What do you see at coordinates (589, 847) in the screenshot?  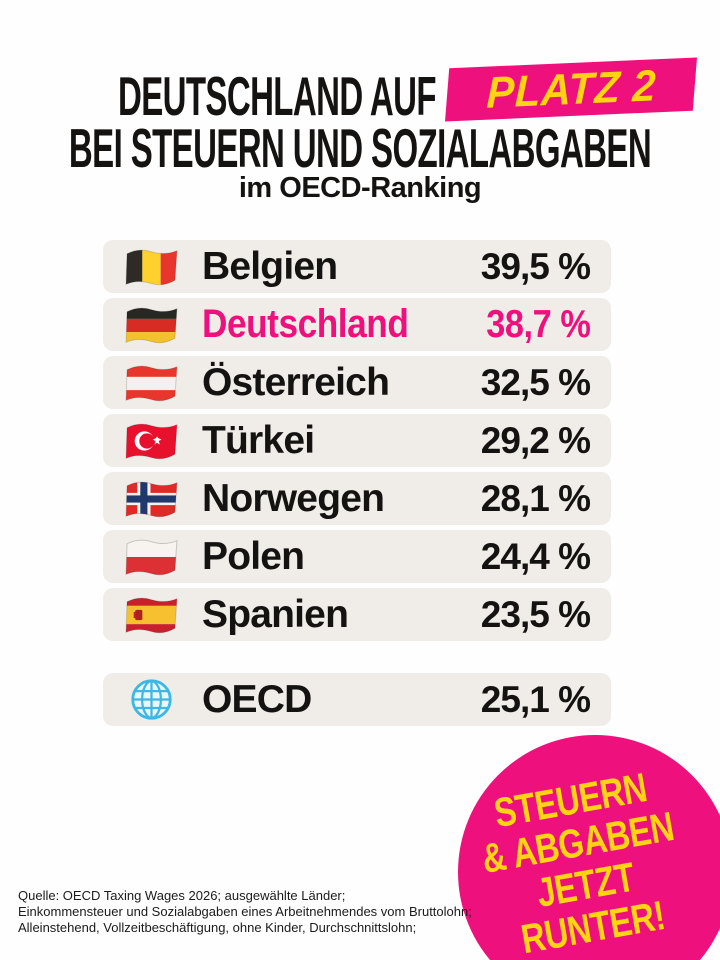 I see `call-to-action-badge: STEUERN & ABGABEN JETZT RUNTER!` at bounding box center [589, 847].